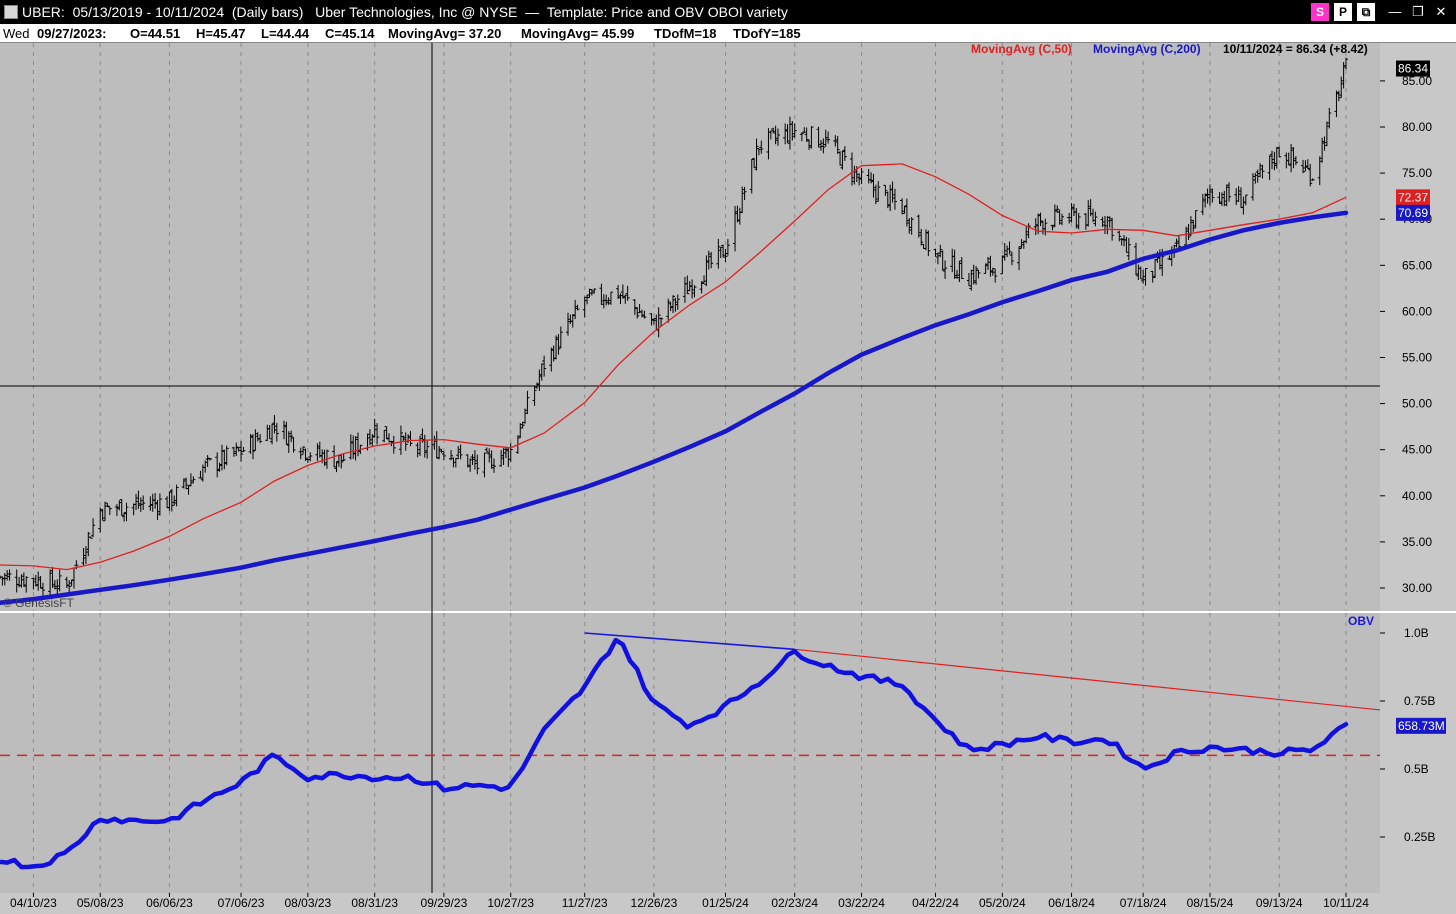  What do you see at coordinates (685, 33) in the screenshot?
I see `info-tdofm: TDofM=18` at bounding box center [685, 33].